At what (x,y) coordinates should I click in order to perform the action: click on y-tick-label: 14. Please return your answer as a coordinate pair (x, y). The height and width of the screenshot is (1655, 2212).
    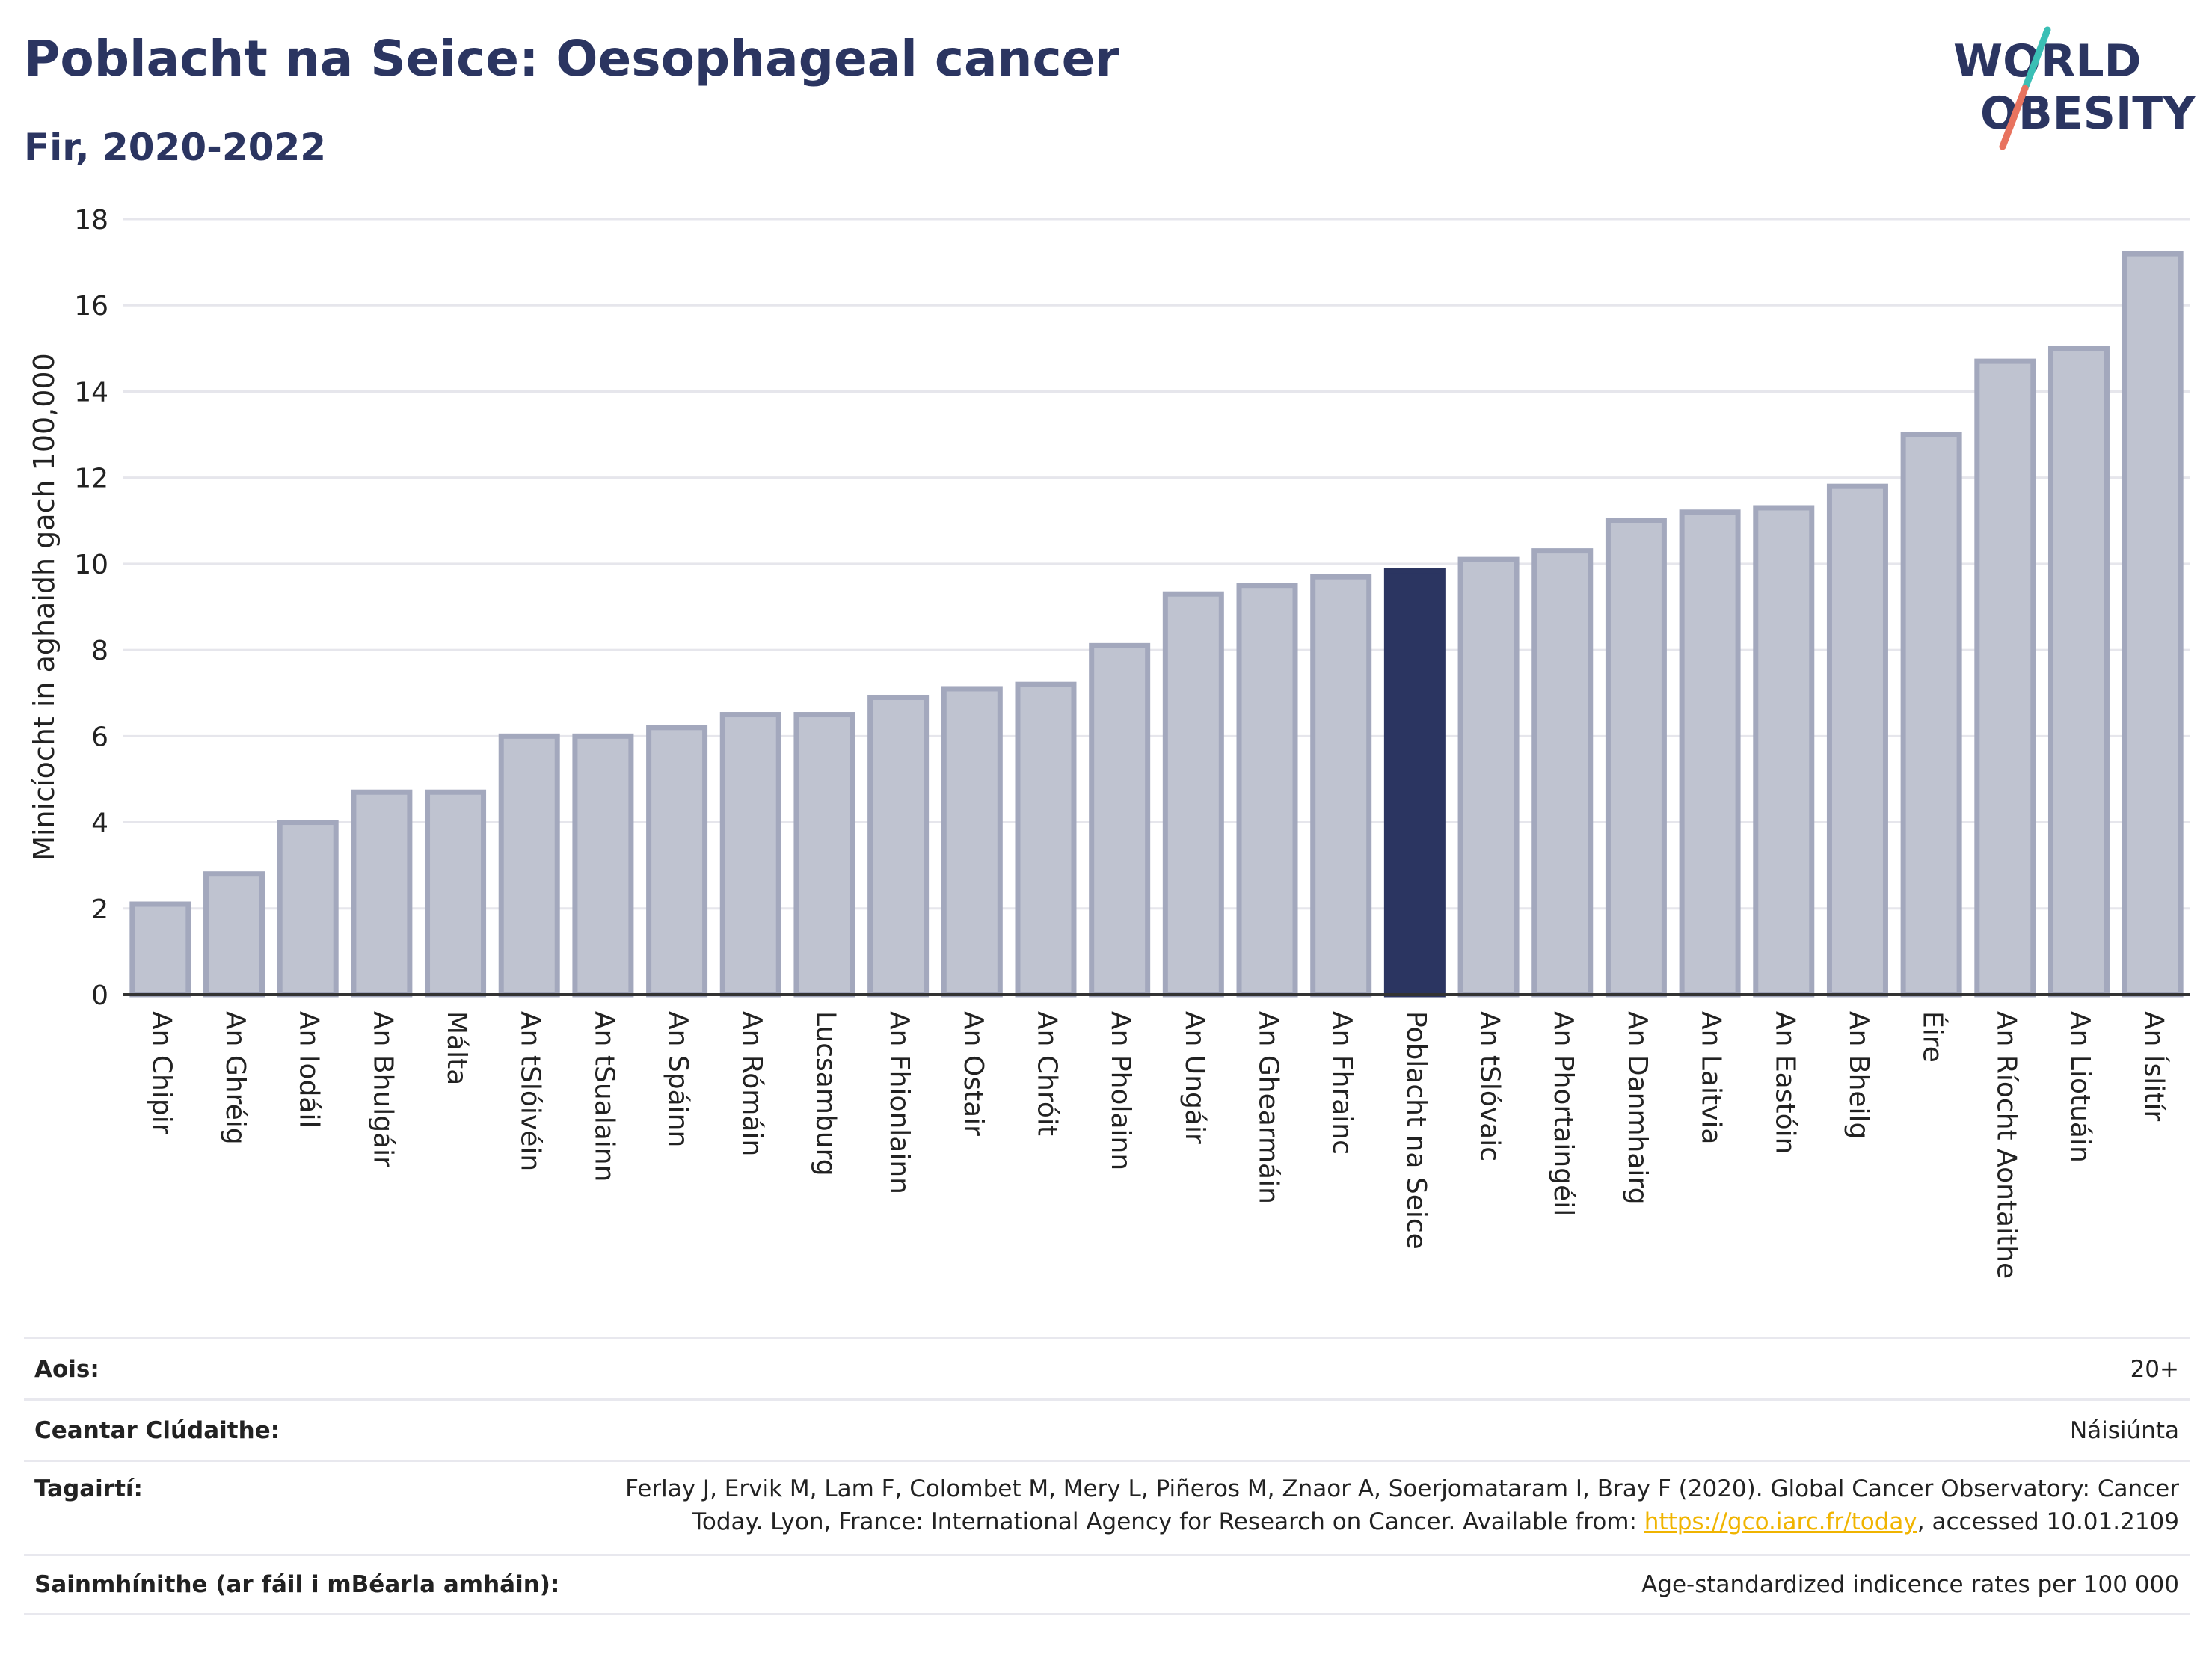
    Looking at the image, I should click on (91, 392).